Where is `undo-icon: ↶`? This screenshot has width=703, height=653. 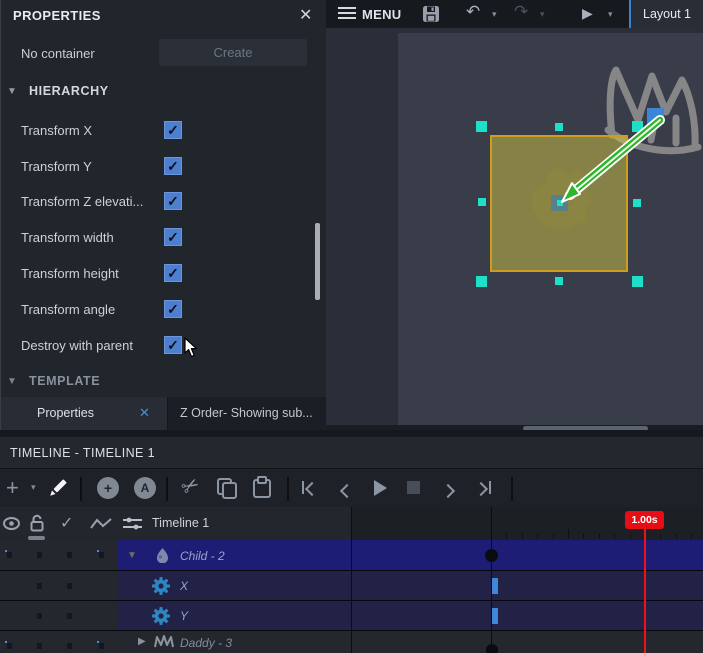 undo-icon: ↶ is located at coordinates (473, 11).